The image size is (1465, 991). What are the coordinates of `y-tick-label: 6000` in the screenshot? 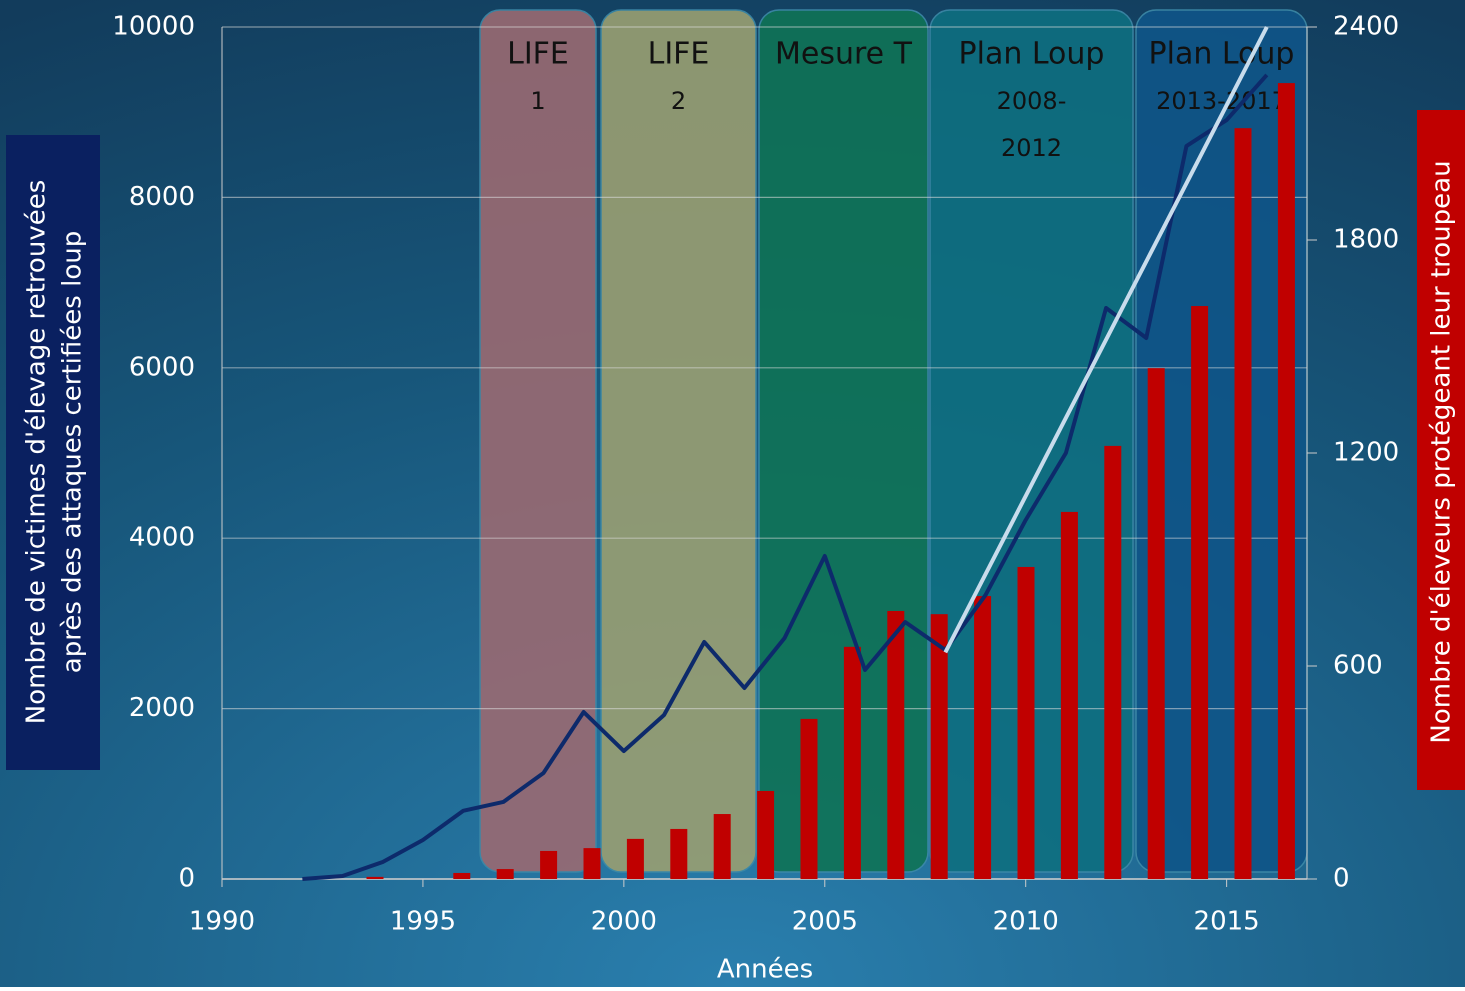 It's located at (162, 367).